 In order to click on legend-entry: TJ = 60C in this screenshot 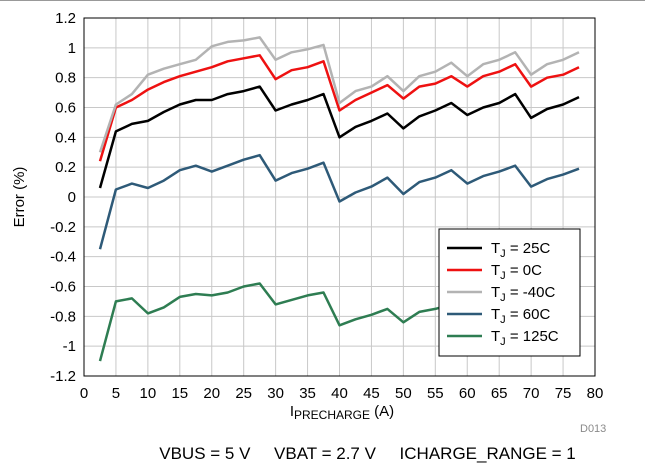, I will do `click(520, 316)`.